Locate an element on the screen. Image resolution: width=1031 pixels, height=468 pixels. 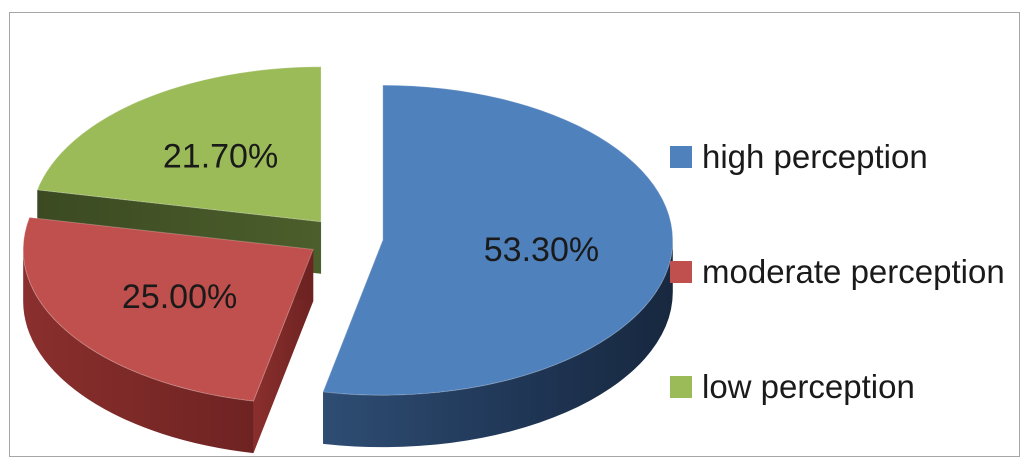
legend-item-low-perception: low perception is located at coordinates (792, 387).